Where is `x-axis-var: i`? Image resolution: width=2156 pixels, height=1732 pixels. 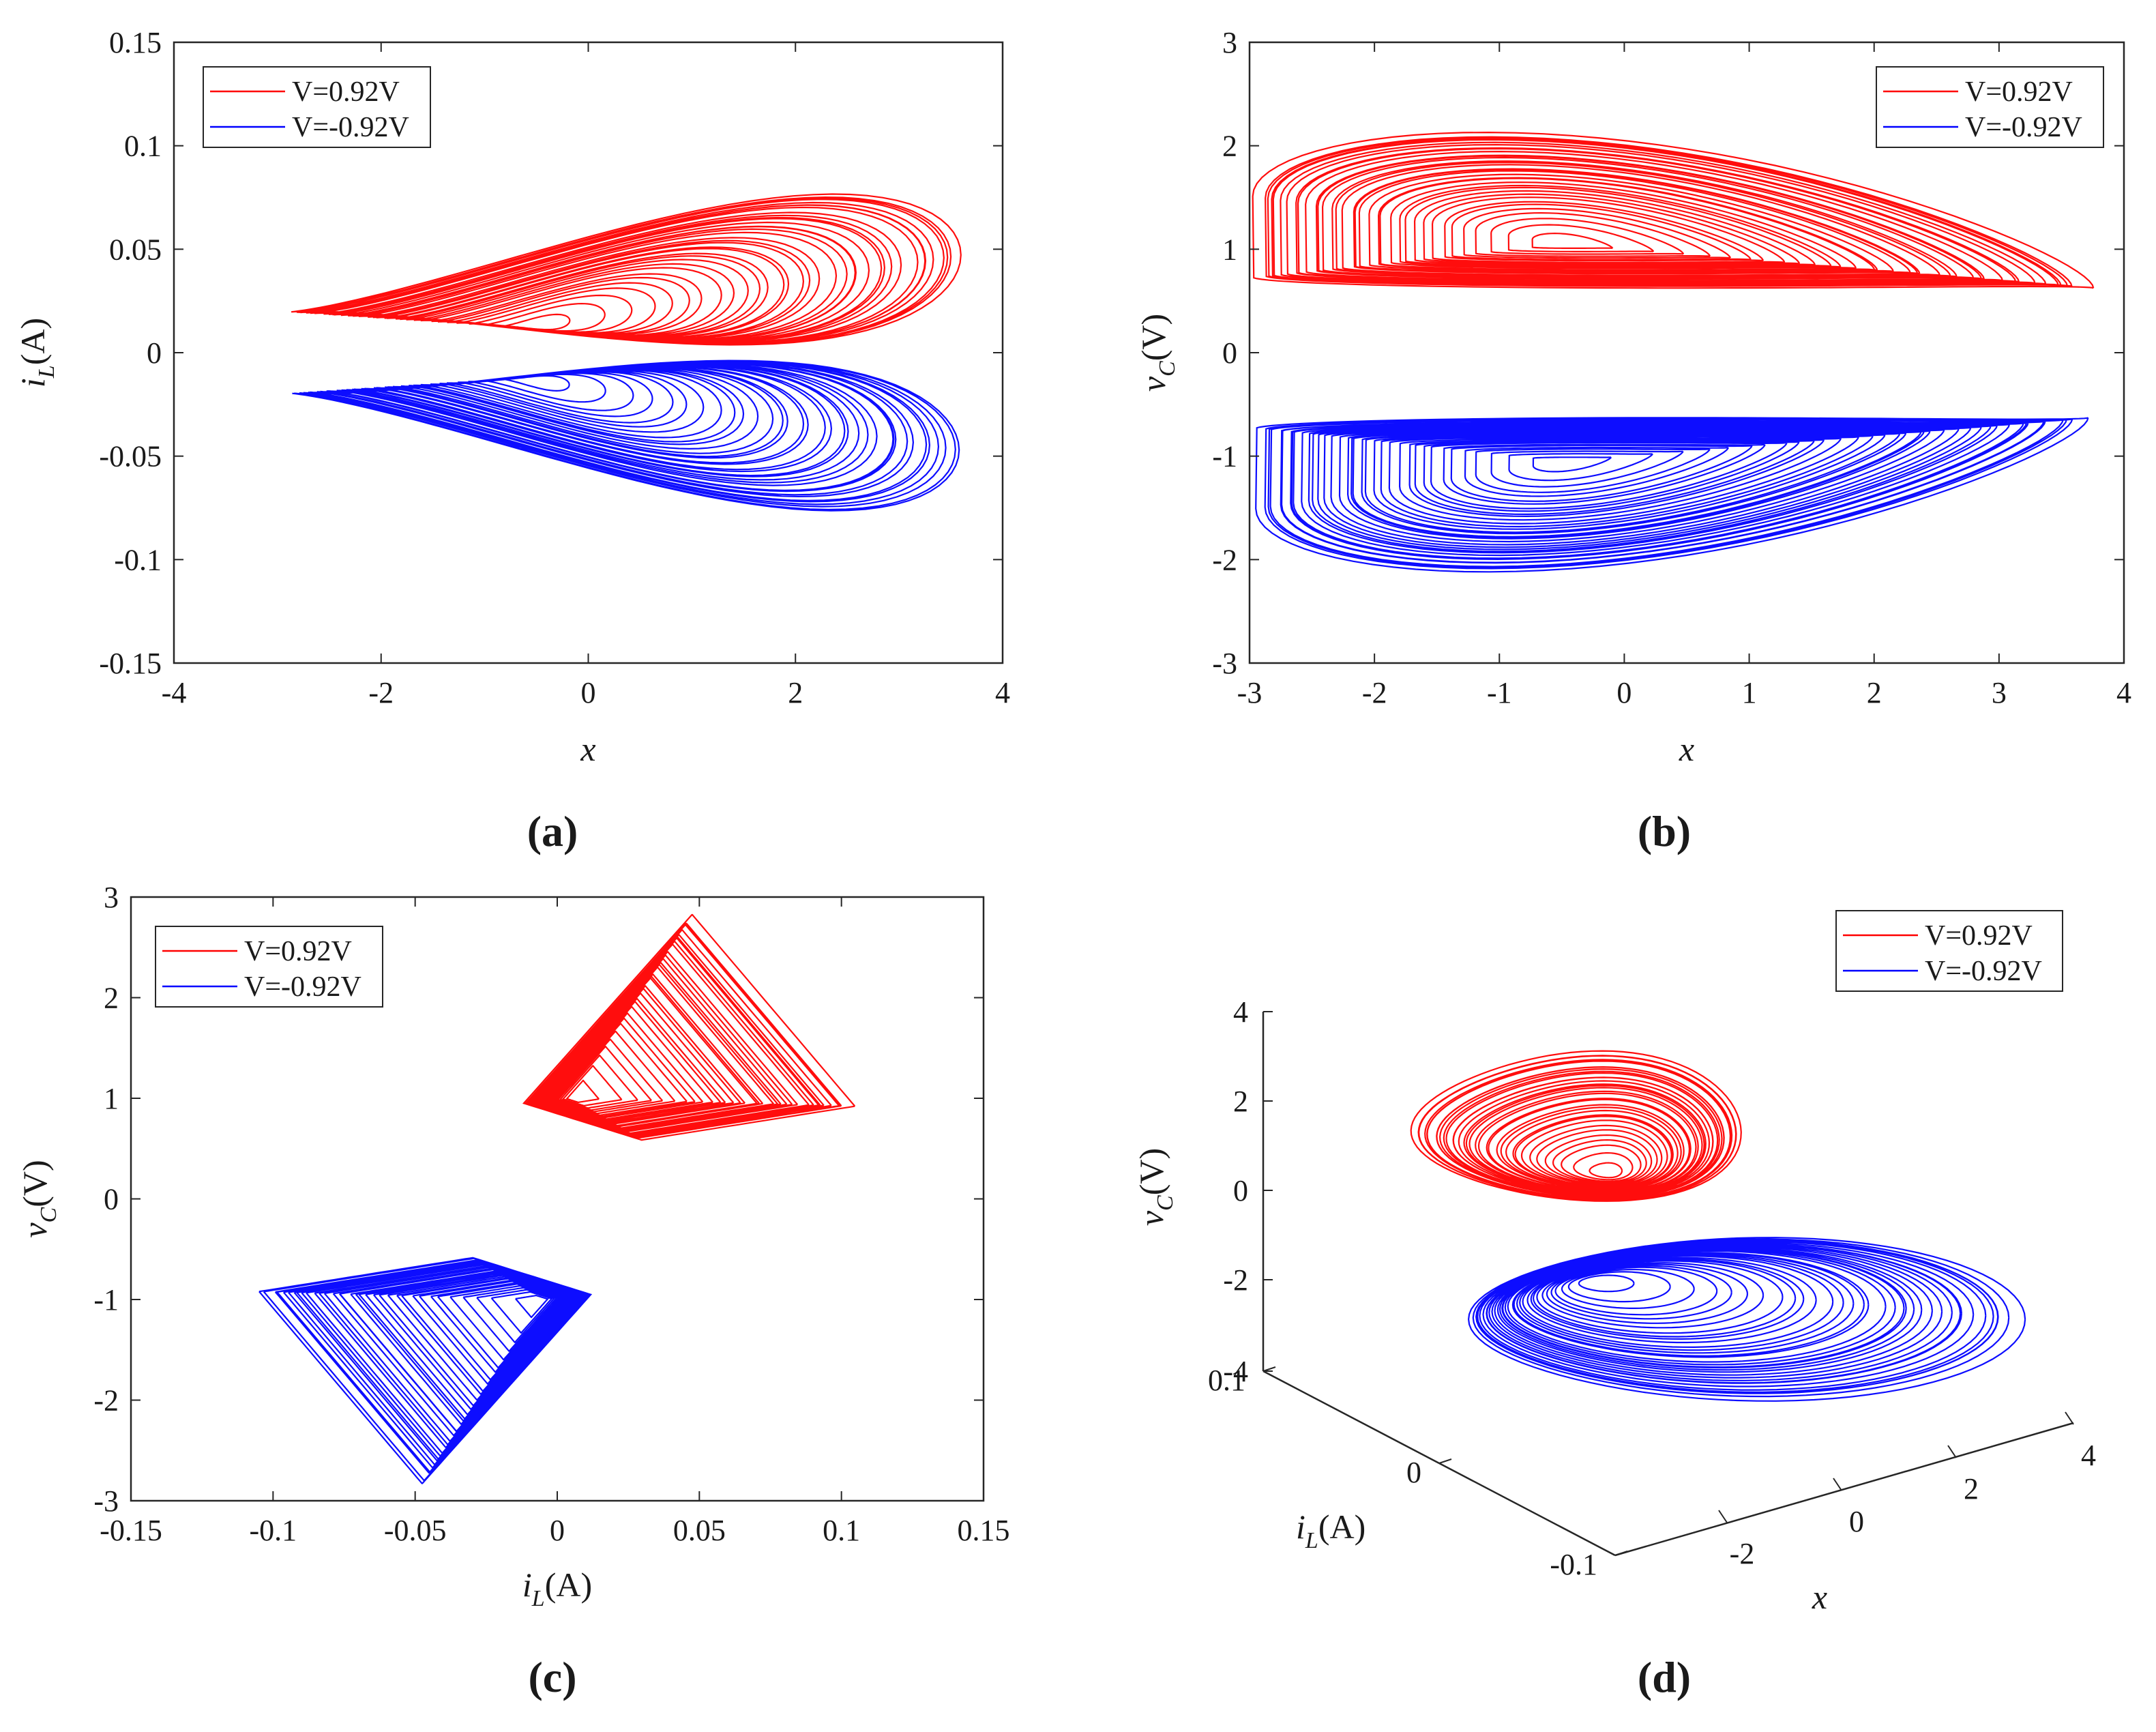
x-axis-var: i is located at coordinates (527, 1585).